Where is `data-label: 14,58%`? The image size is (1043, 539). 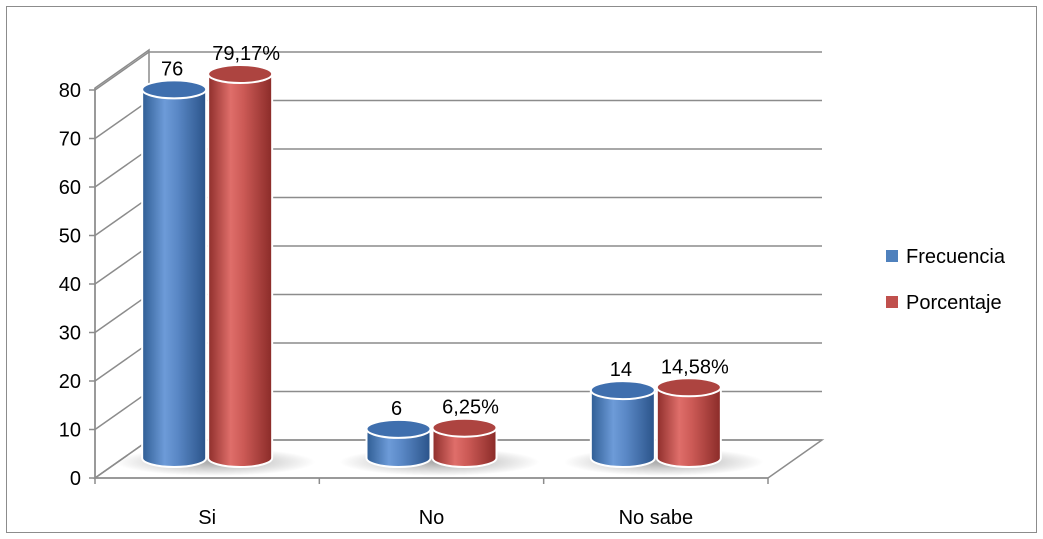 data-label: 14,58% is located at coordinates (695, 367).